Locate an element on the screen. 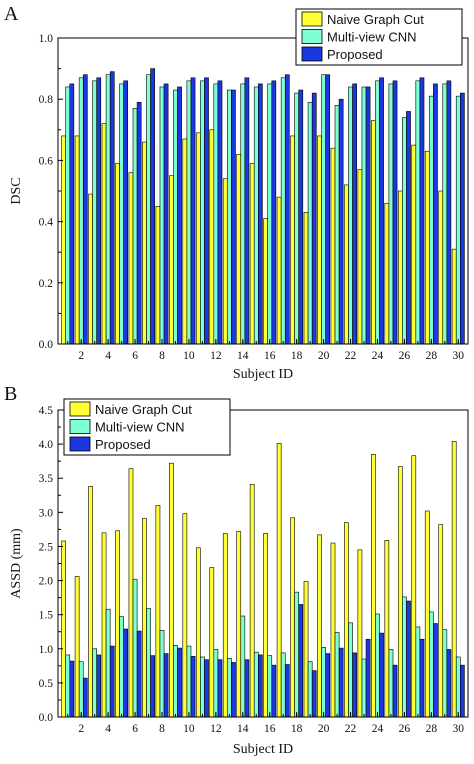  y-tick-label: 0.5 is located at coordinates (46, 684).